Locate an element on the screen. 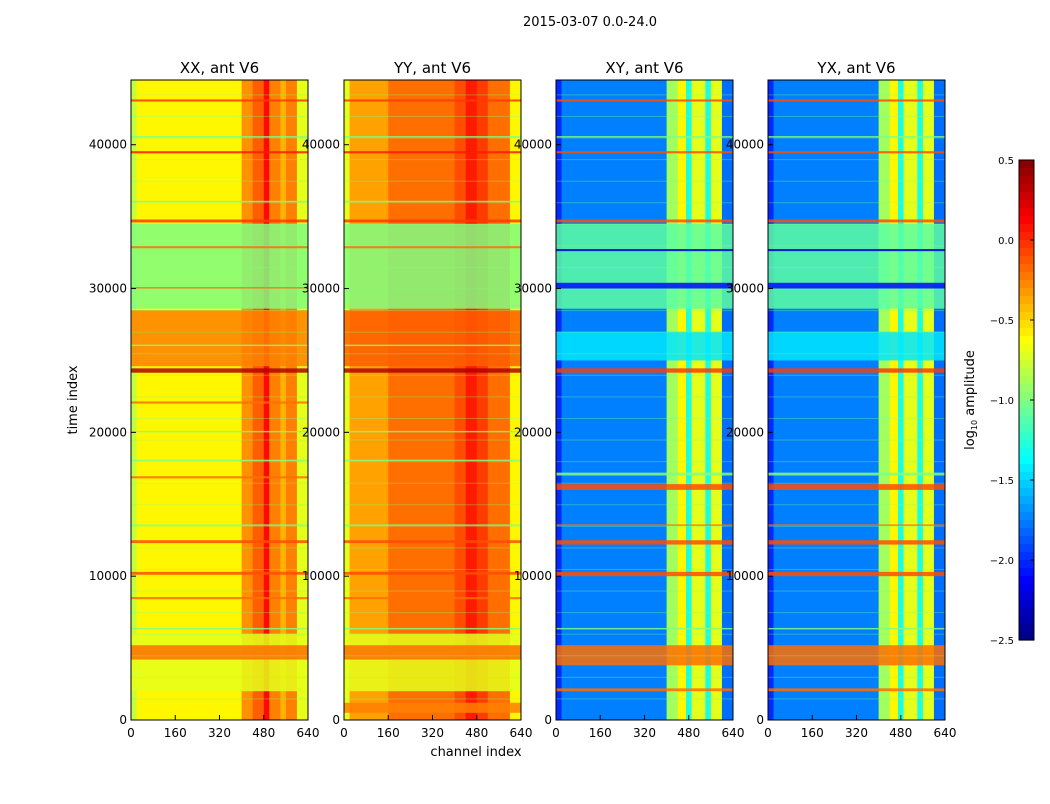  colorbar-tick-label: −1.5 is located at coordinates (1002, 481).